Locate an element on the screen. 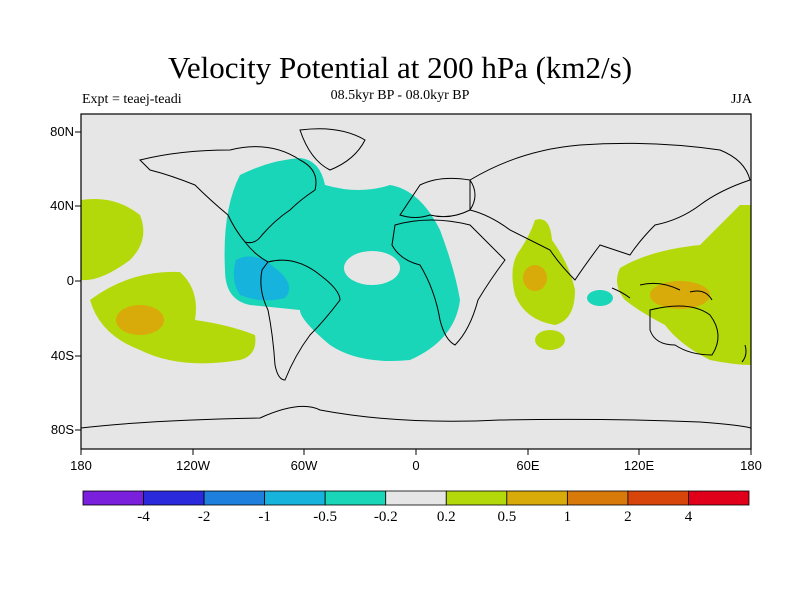  lat-label-40n: 40N is located at coordinates (62, 205).